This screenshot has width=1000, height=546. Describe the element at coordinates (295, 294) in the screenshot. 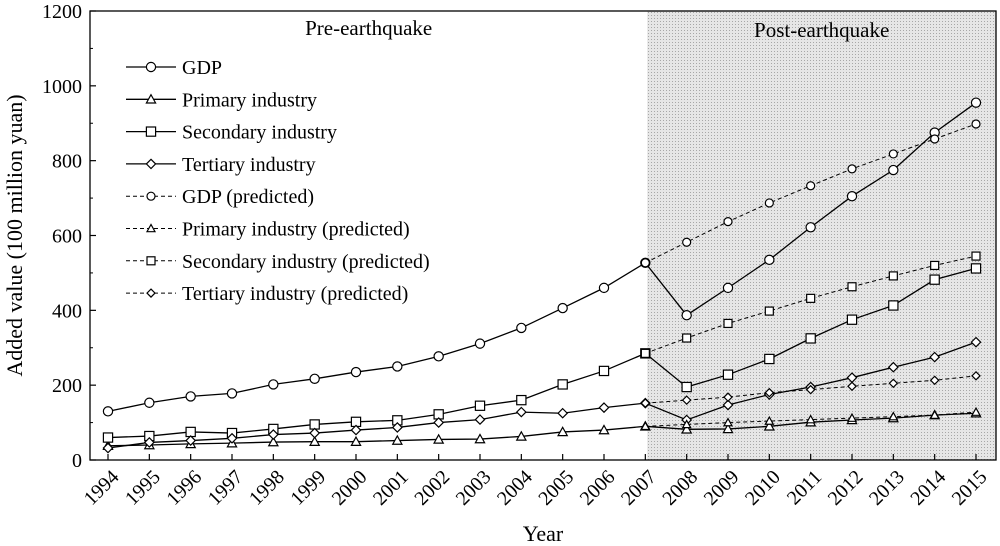

I see `legend-label-tertiary-industry-predicted: Tertiary industry (predicted)` at that location.